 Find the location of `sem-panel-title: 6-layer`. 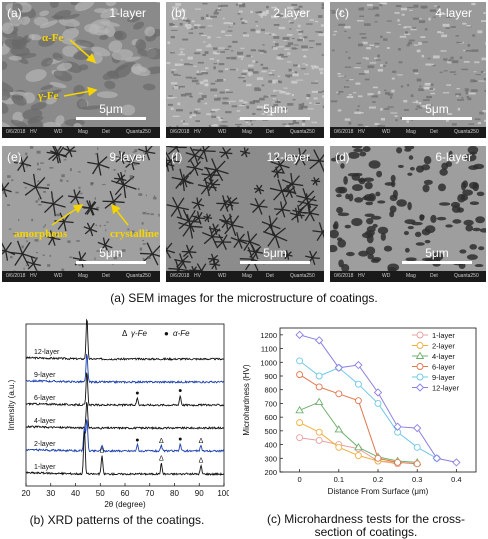

sem-panel-title: 6-layer is located at coordinates (453, 157).